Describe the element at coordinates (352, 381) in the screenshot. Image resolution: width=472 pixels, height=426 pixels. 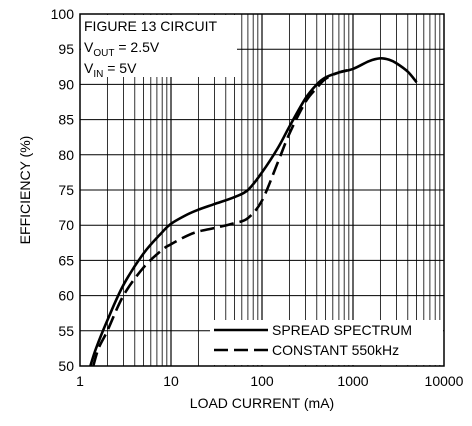
I see `x-tick-label: 1000` at that location.